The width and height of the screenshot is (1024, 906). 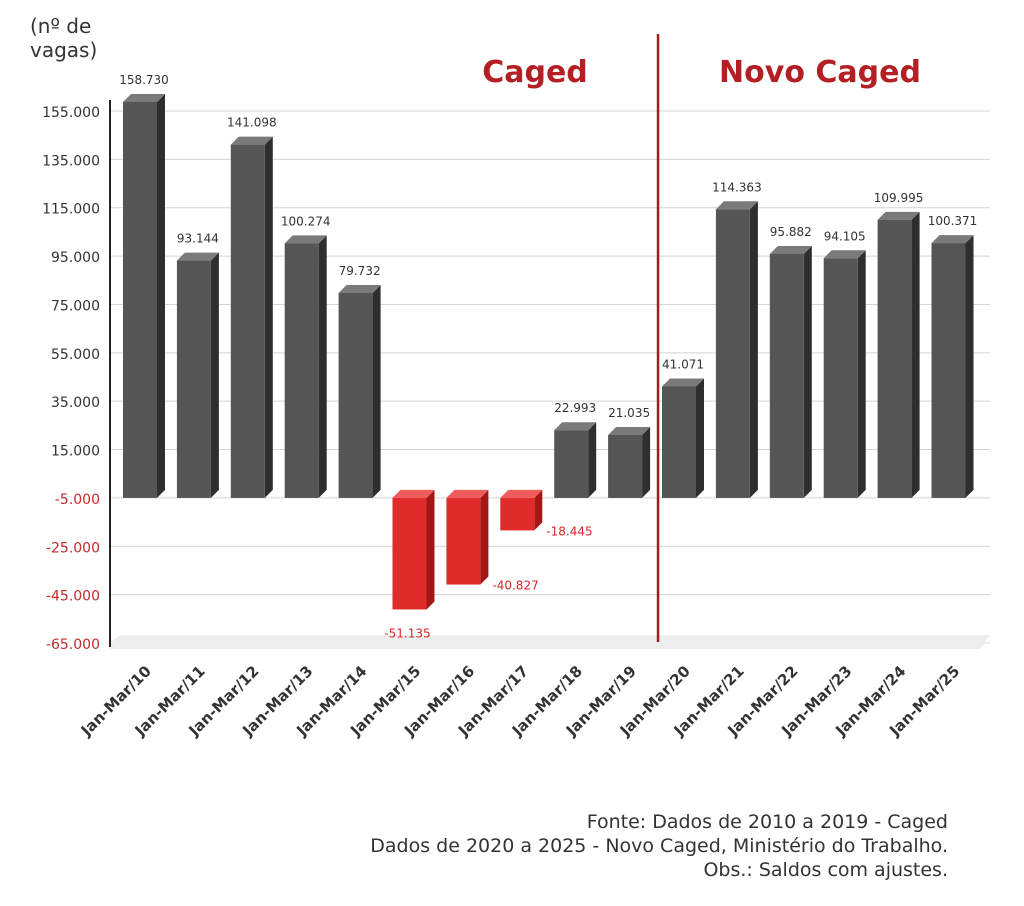 I want to click on y-tick-label: 55.000, so click(x=75, y=355).